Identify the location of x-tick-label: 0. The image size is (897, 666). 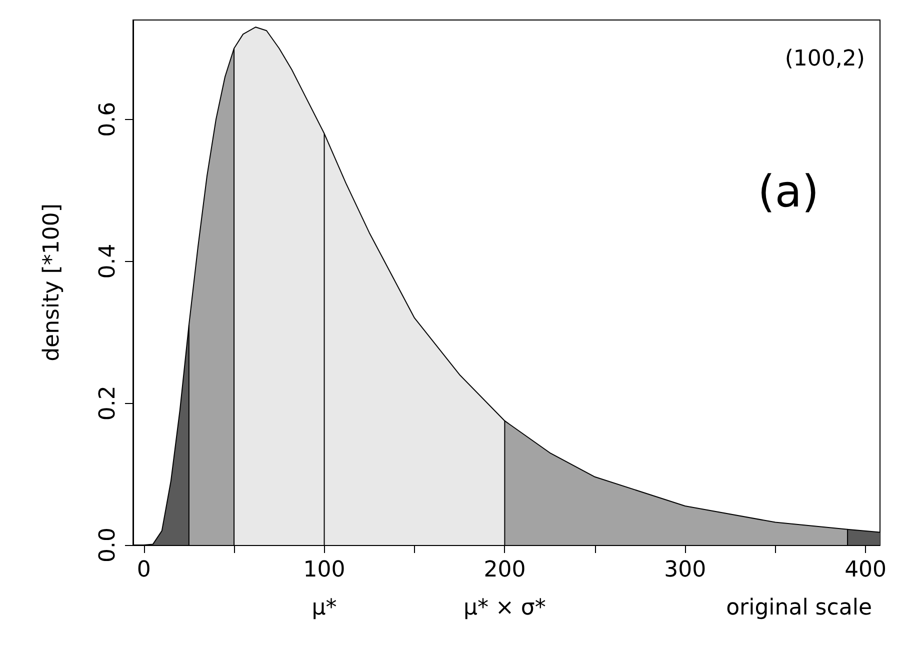
(143, 570).